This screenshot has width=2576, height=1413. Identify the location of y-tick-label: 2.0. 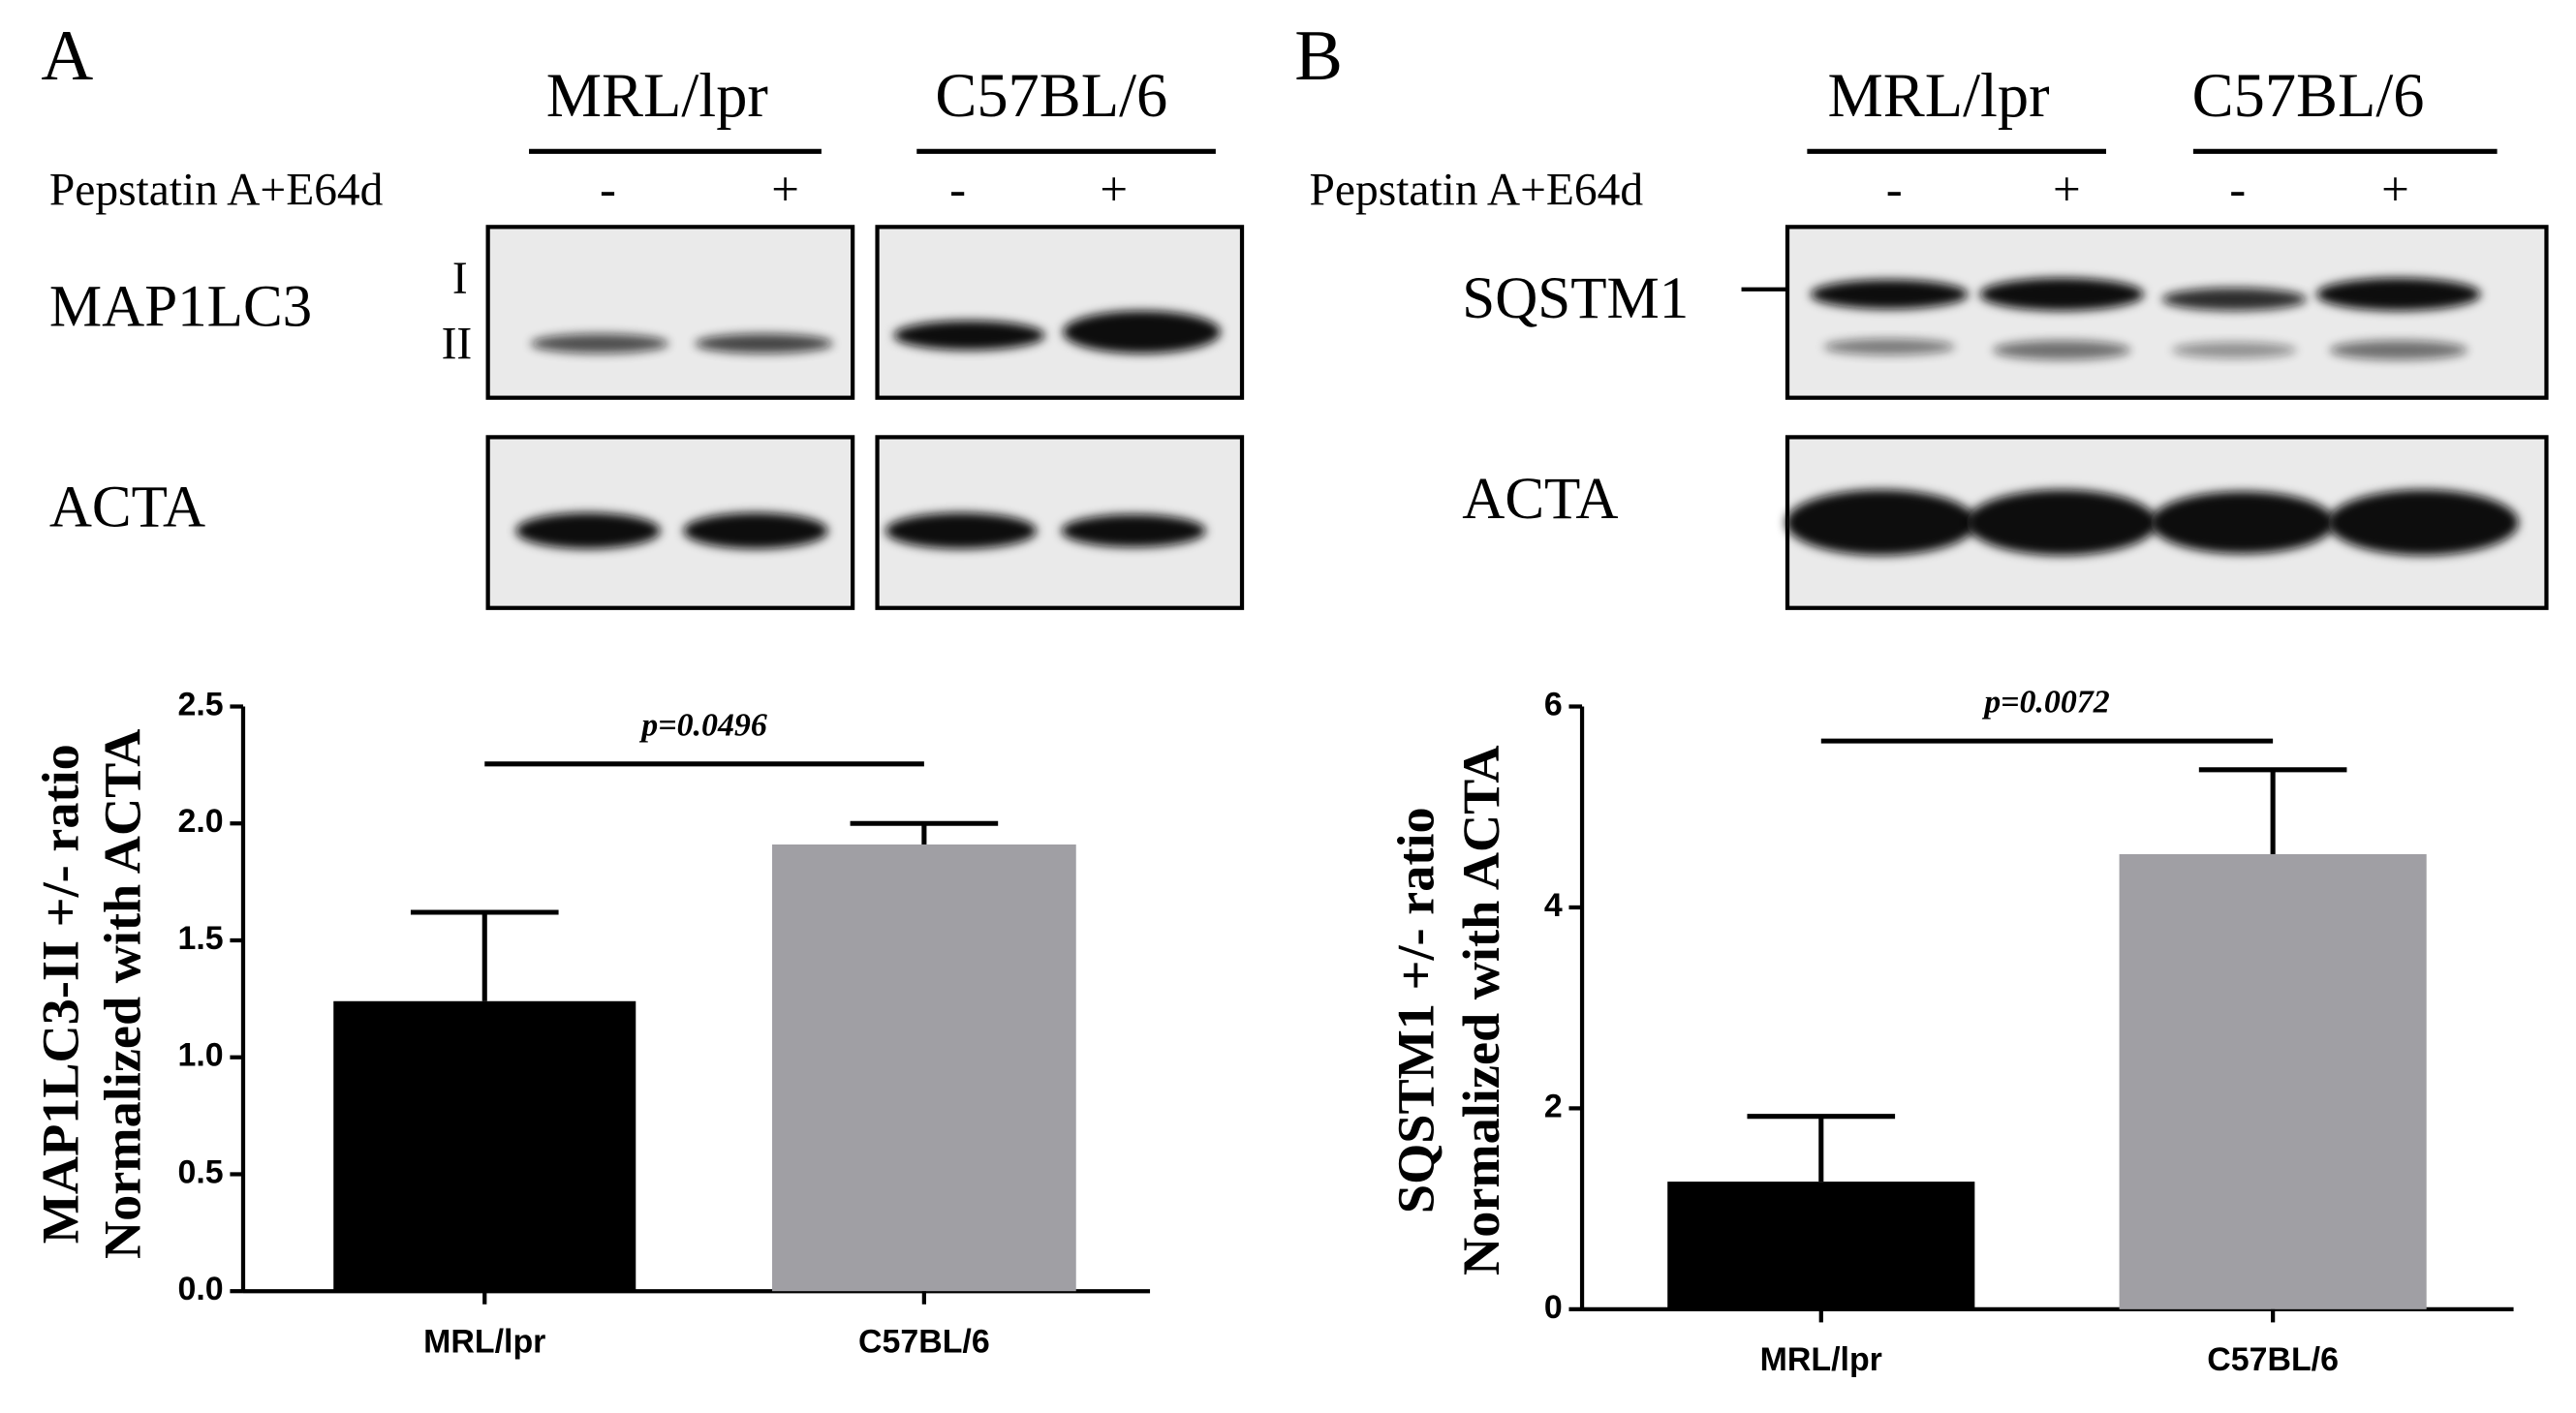
(200, 821).